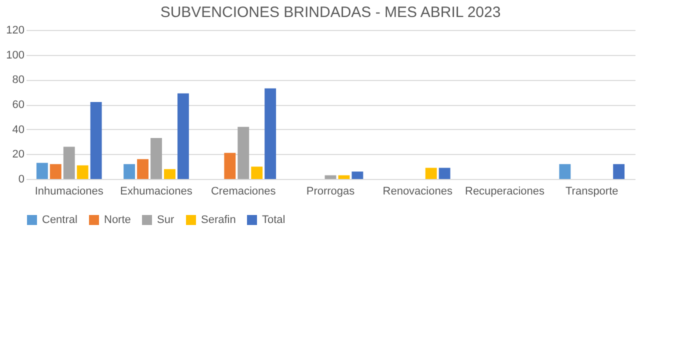 The width and height of the screenshot is (695, 348). Describe the element at coordinates (330, 12) in the screenshot. I see `chart-title: SUBVENCIONES BRINDADAS - MES ABRIL 2023` at that location.